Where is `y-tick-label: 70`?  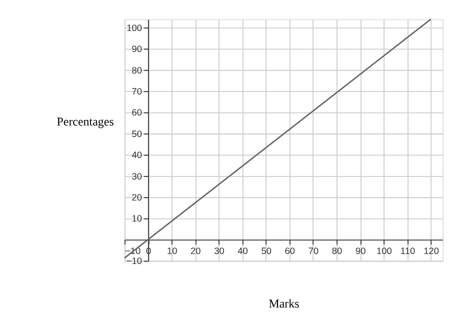 y-tick-label: 70 is located at coordinates (137, 91).